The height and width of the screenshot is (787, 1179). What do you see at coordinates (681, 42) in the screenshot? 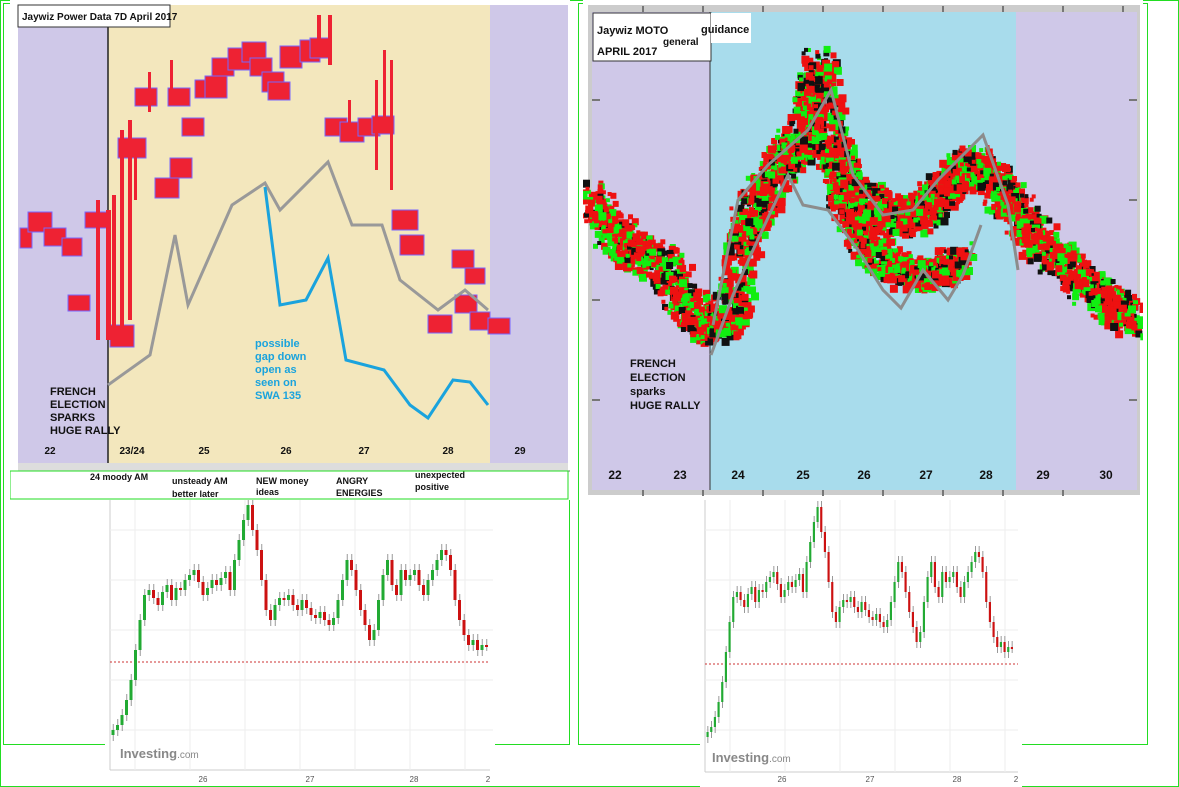
I see `moto-title-general: general` at bounding box center [681, 42].